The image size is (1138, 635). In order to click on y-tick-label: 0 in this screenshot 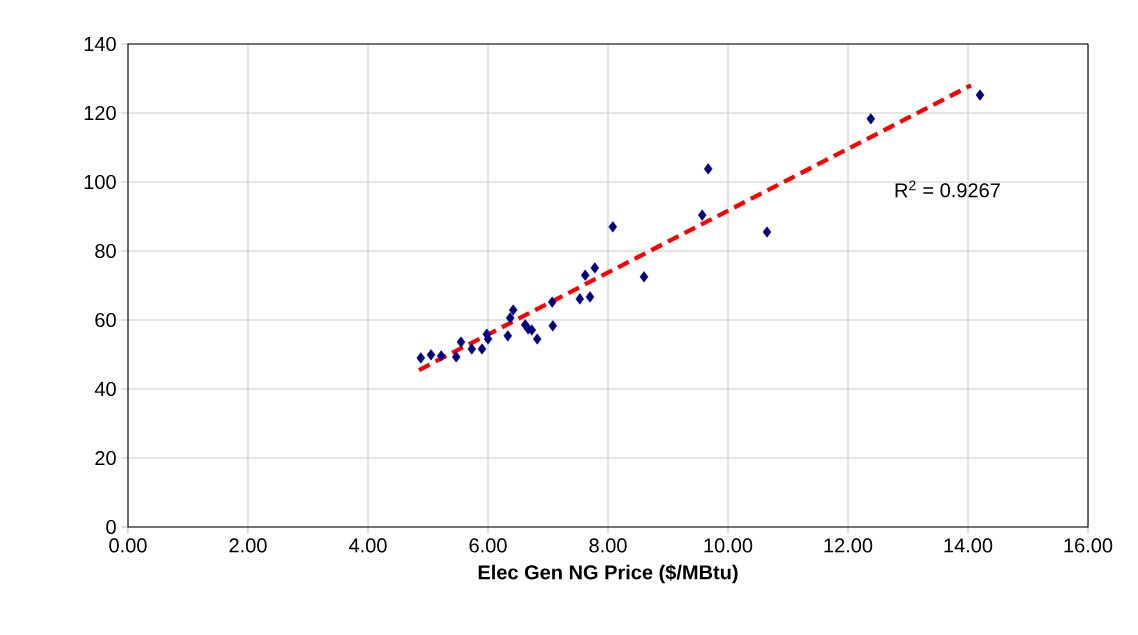, I will do `click(111, 527)`.